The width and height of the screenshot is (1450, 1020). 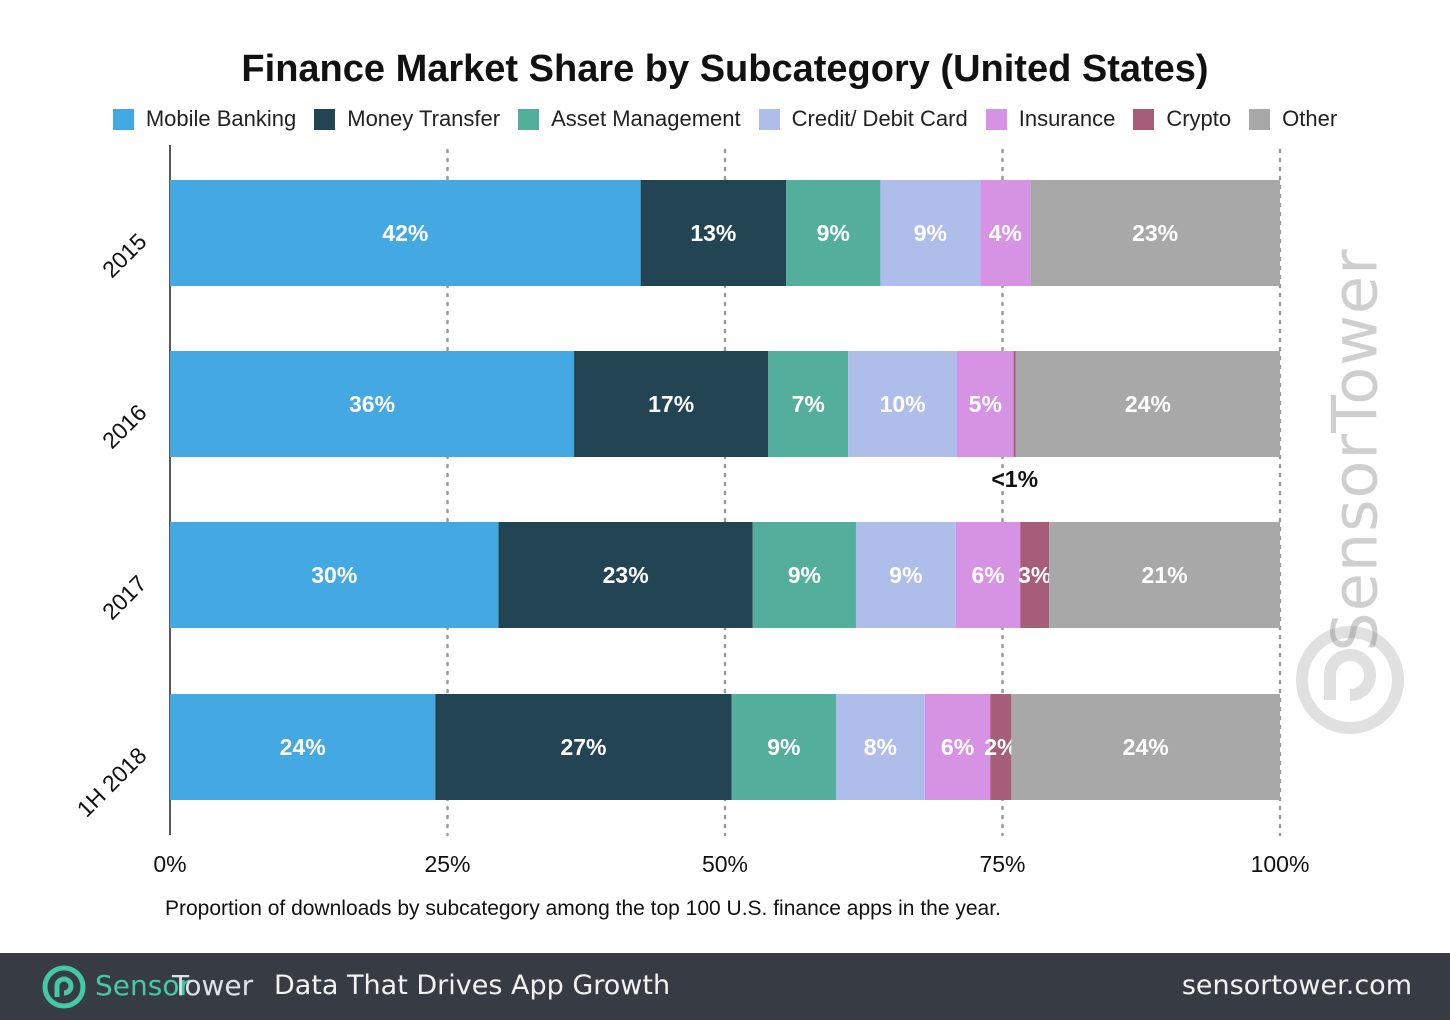 I want to click on sensortower-watermark-icon, so click(x=1350, y=680).